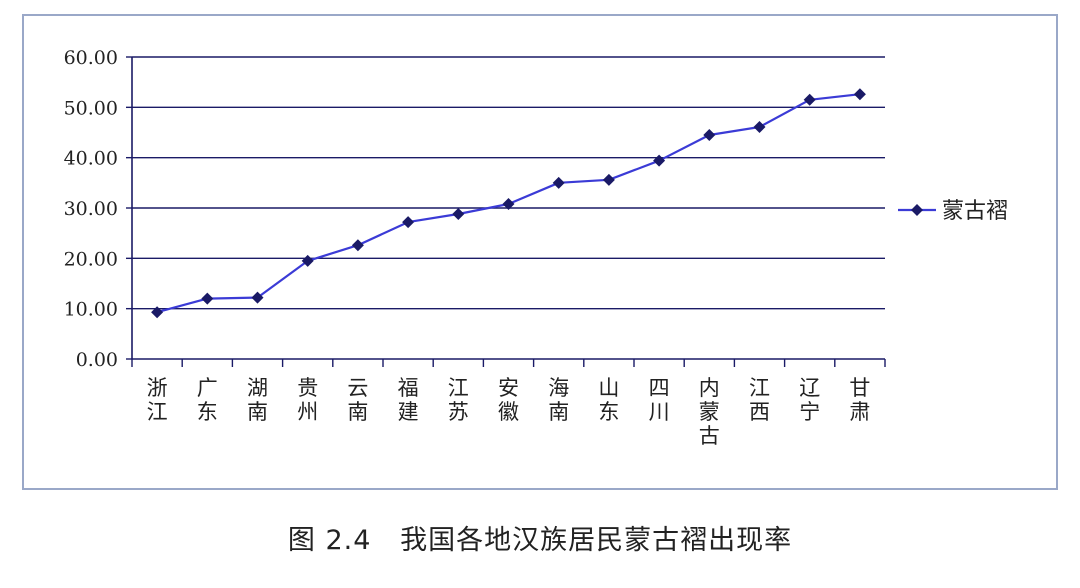  I want to click on x-tick-label: 山东, so click(608, 400).